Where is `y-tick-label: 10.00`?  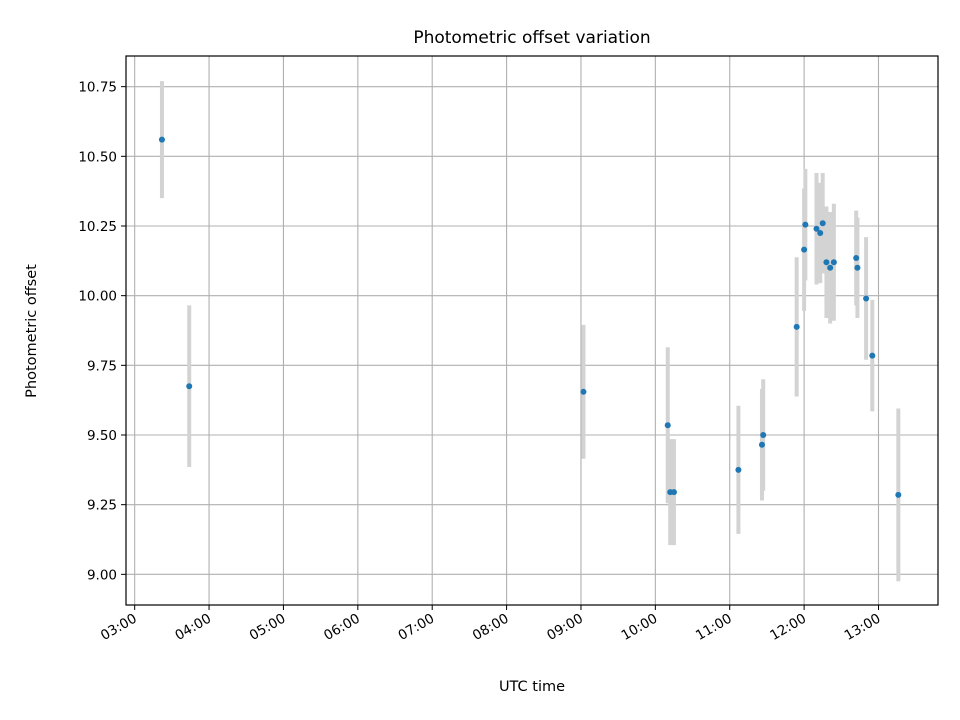
y-tick-label: 10.00 is located at coordinates (97, 297).